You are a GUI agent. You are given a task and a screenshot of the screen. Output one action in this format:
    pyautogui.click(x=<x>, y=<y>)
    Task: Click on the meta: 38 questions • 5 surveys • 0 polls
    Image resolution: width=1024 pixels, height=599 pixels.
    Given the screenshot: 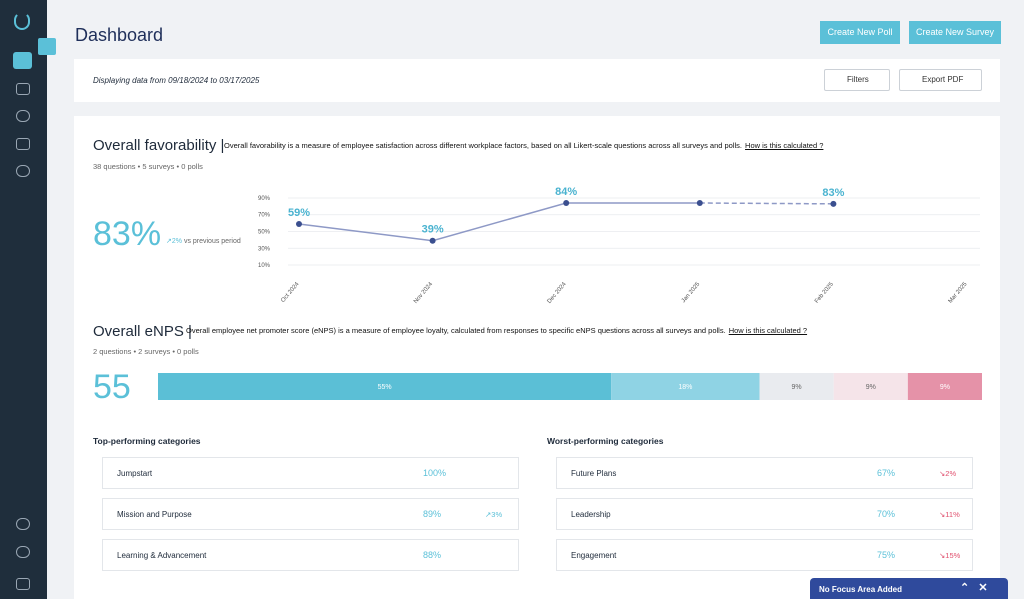 What is the action you would take?
    pyautogui.click(x=148, y=166)
    